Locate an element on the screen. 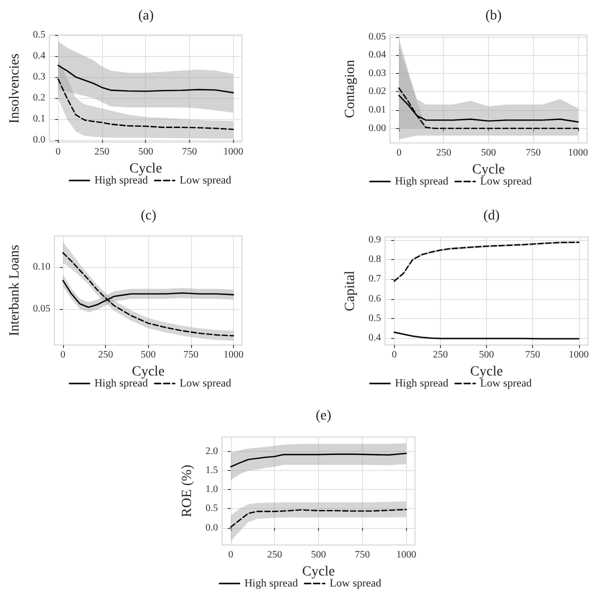  y-tick-label: 0.03 is located at coordinates (377, 73).